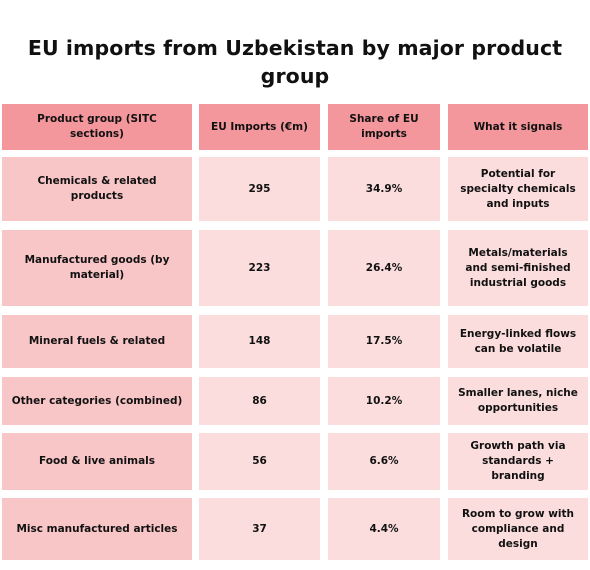  What do you see at coordinates (97, 529) in the screenshot?
I see `product-group-cell: Misc manufactured articles` at bounding box center [97, 529].